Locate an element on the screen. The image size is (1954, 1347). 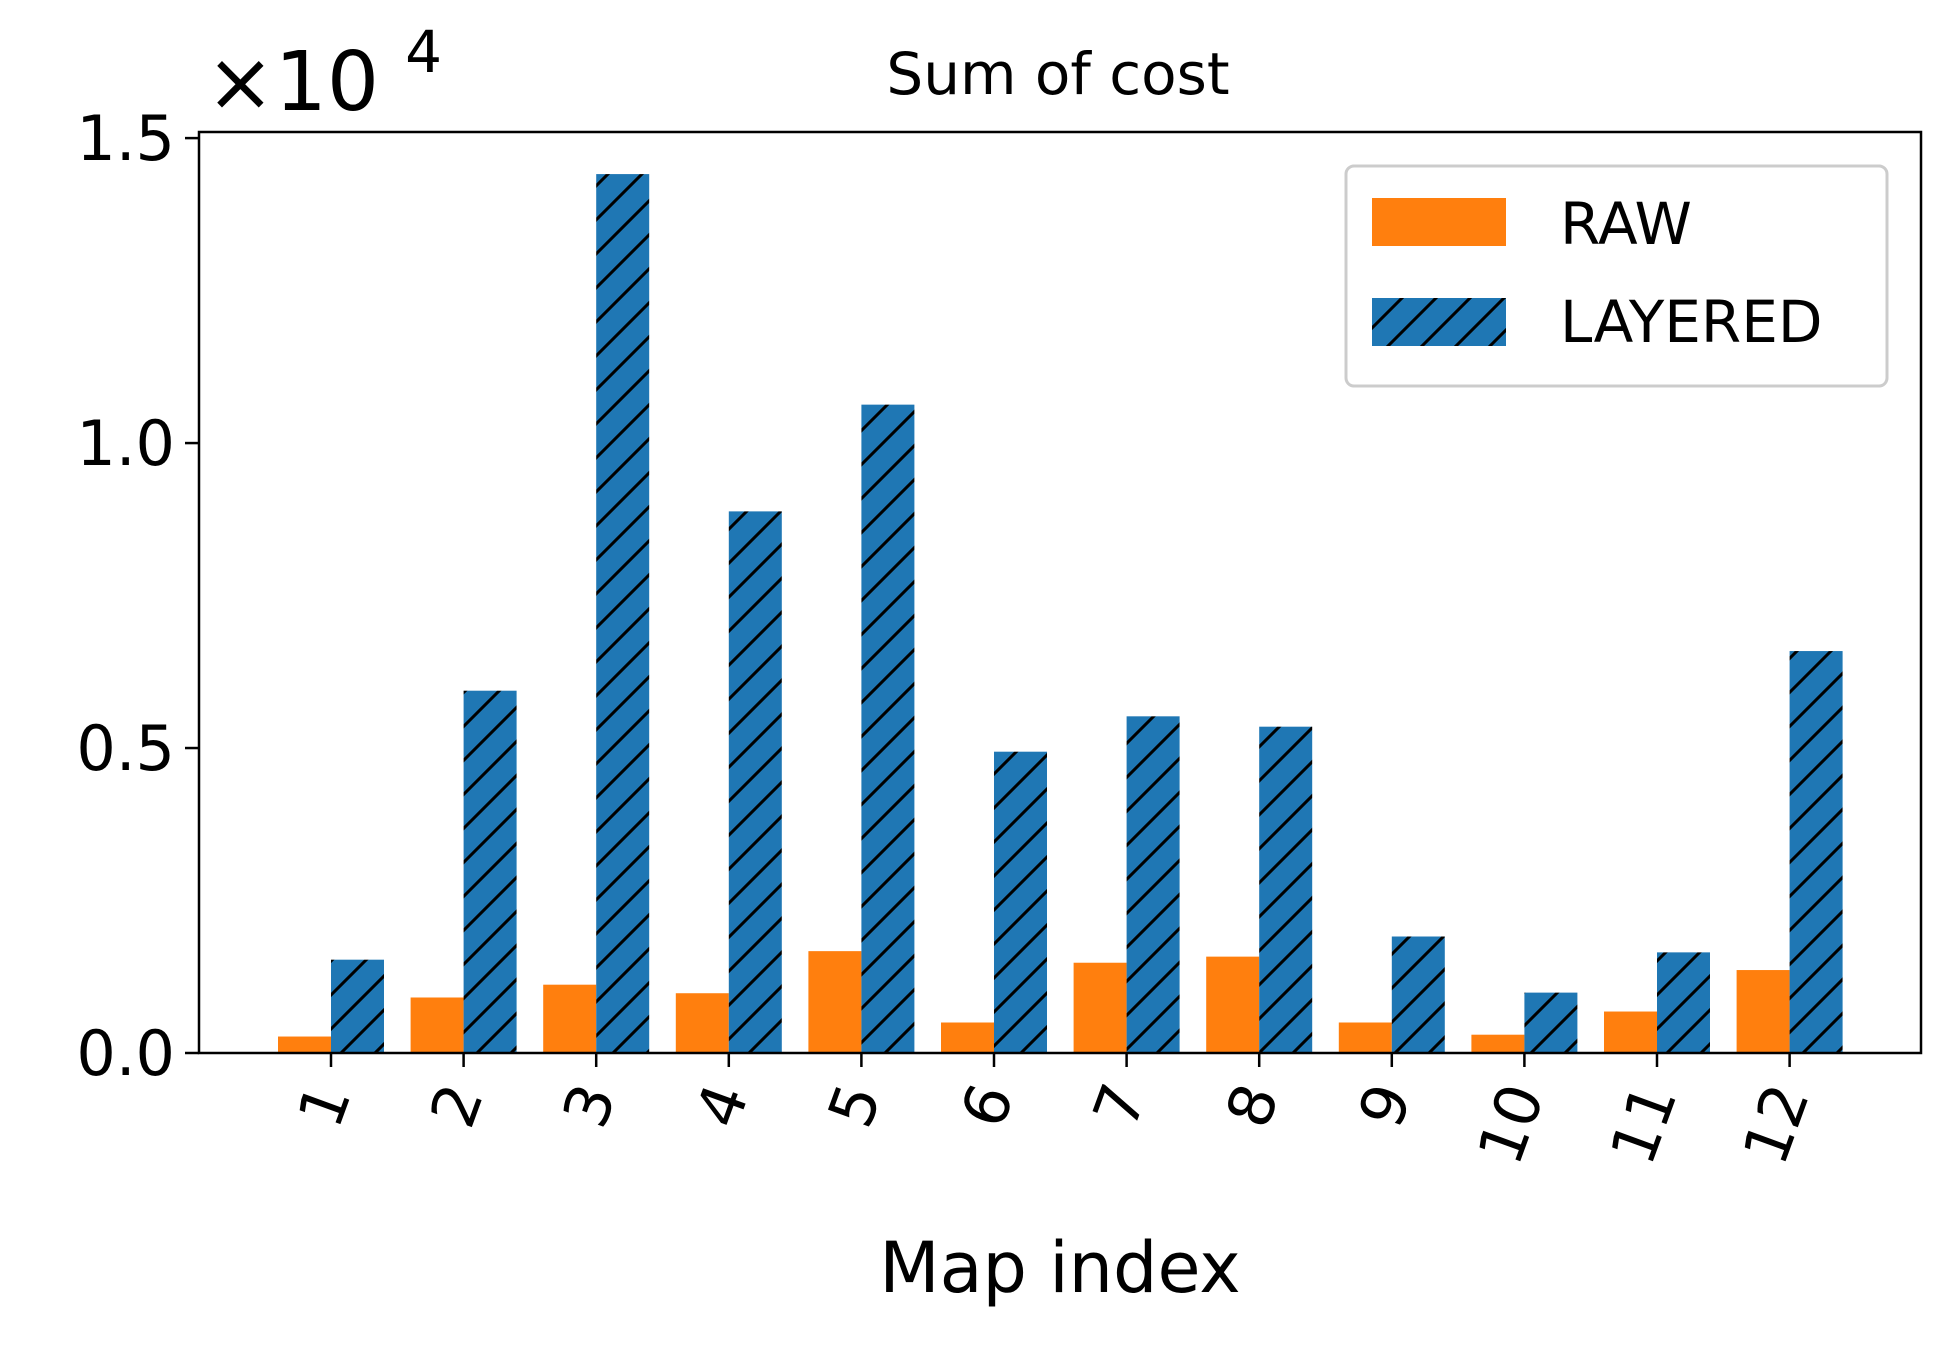
y-multiplier-base: ×10 is located at coordinates (292, 82).